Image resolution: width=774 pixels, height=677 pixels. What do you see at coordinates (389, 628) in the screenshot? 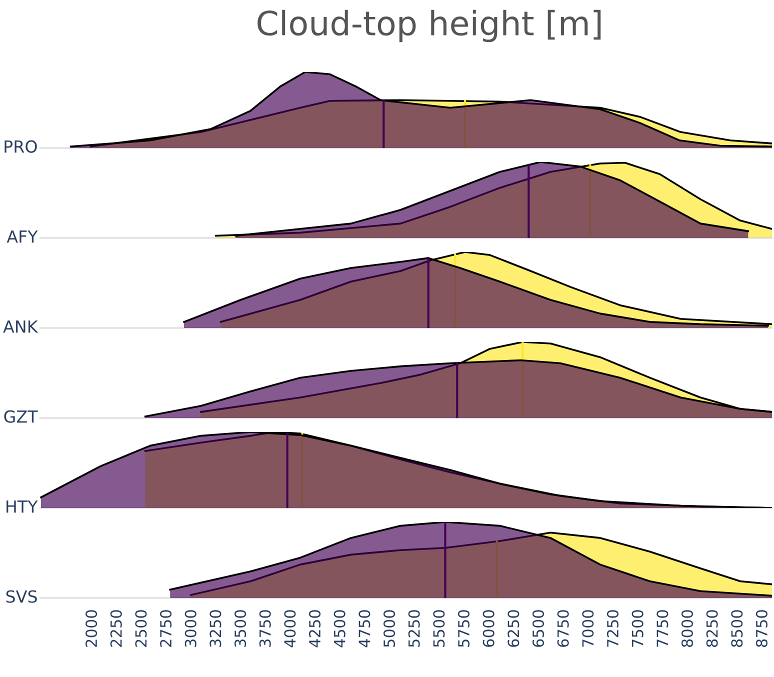
I see `x-tick-label: 5000` at bounding box center [389, 628].